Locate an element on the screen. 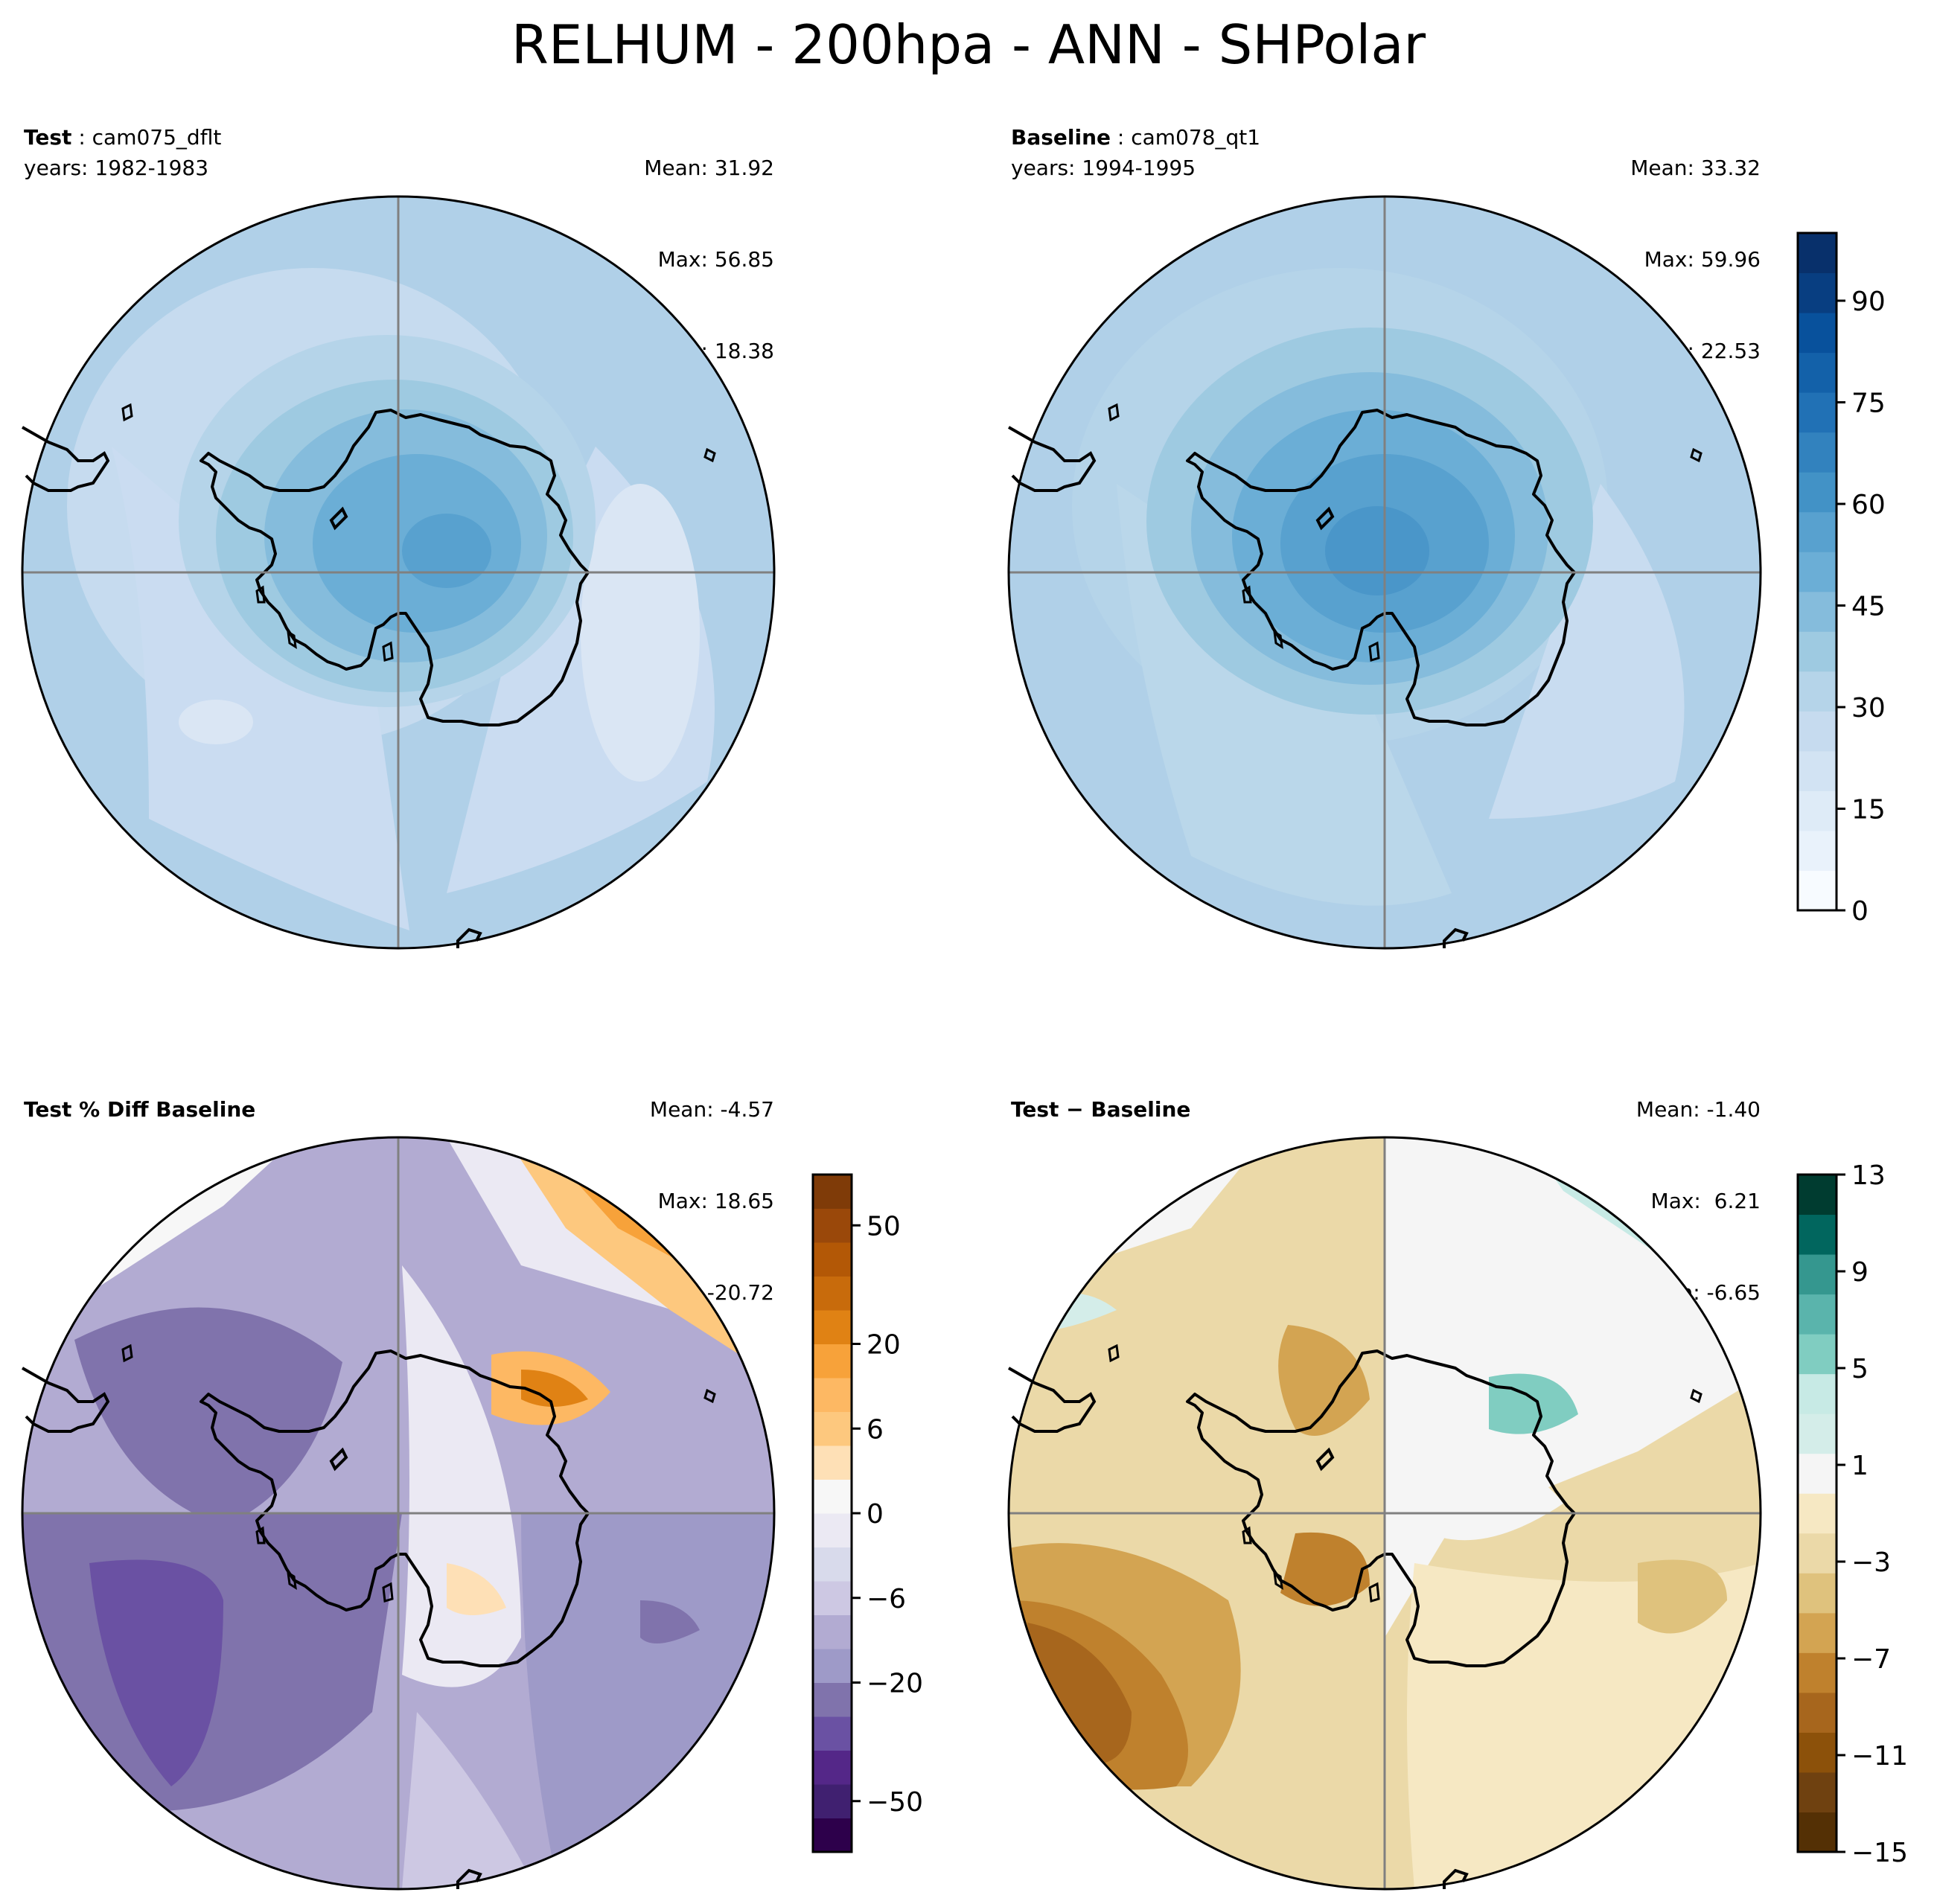 The image size is (1937, 1904). colorbar-tick-label: −7 is located at coordinates (1871, 1659).